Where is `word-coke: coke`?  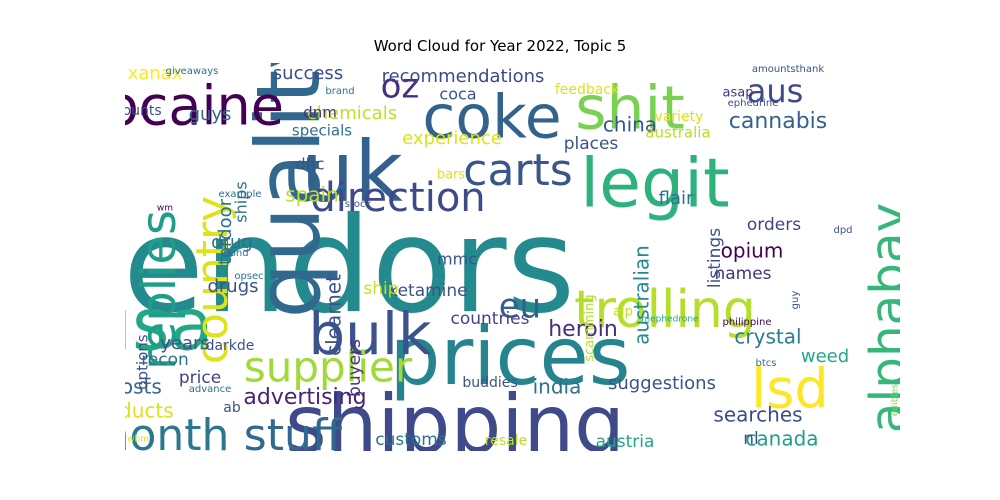 word-coke: coke is located at coordinates (491, 118).